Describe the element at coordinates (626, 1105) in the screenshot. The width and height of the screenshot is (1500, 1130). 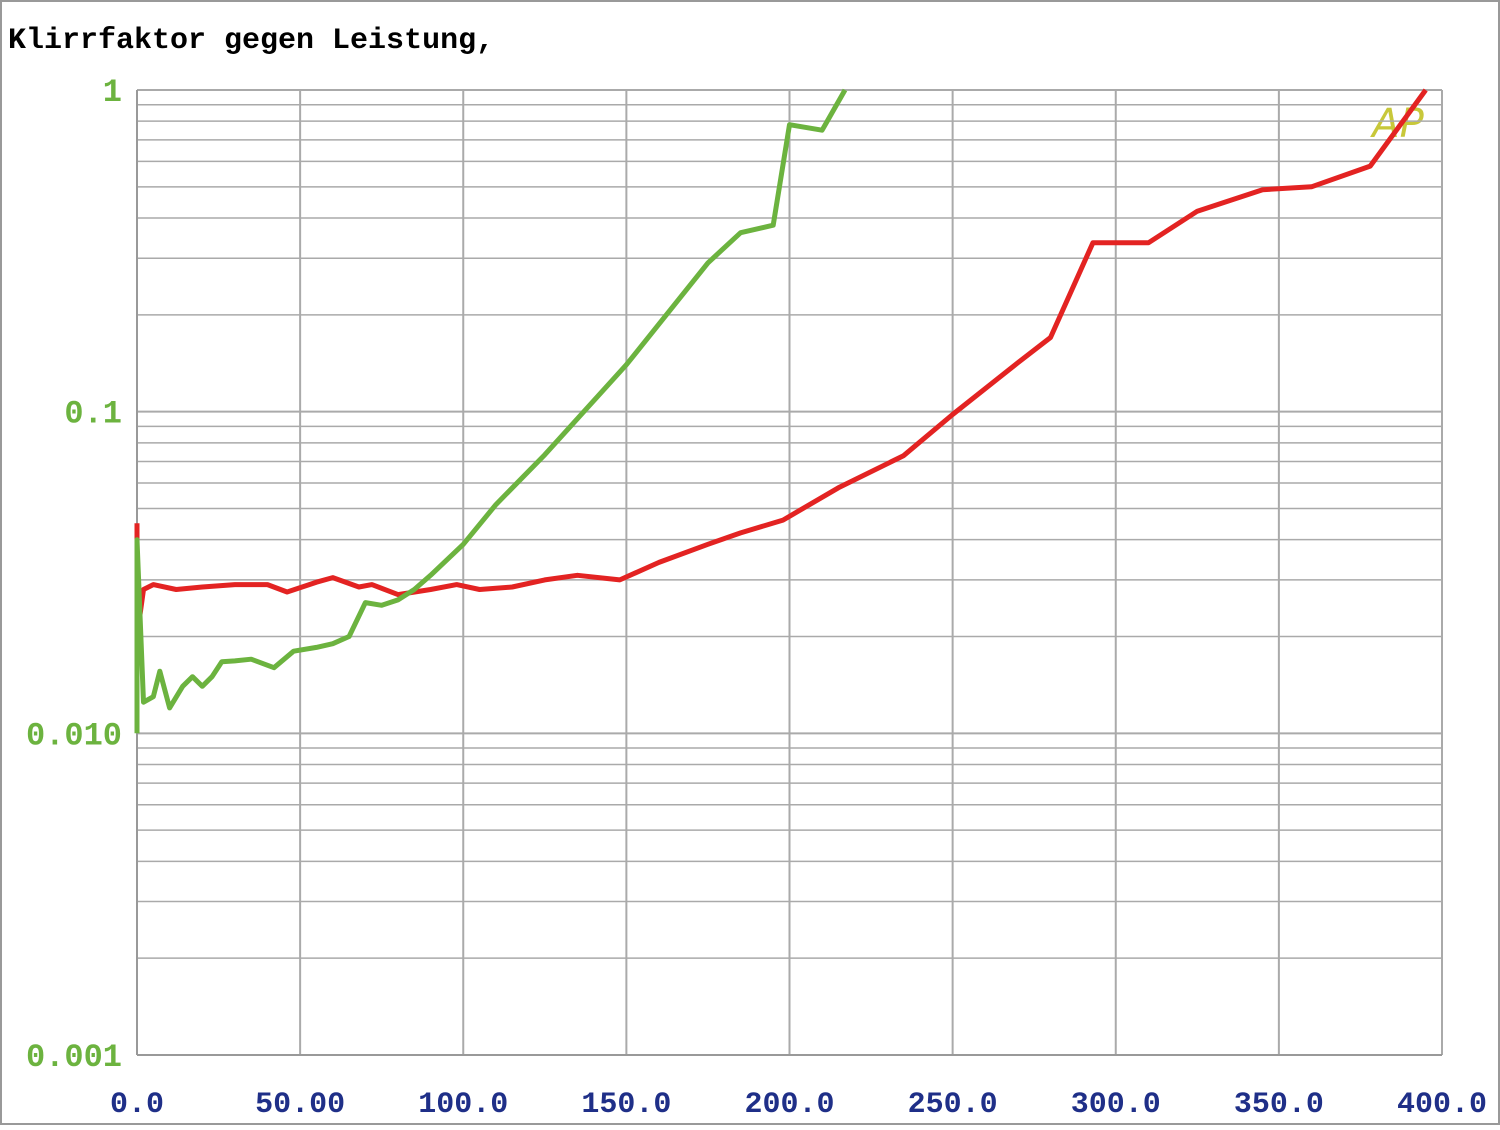
I see `x-tick-label: 150.0` at that location.